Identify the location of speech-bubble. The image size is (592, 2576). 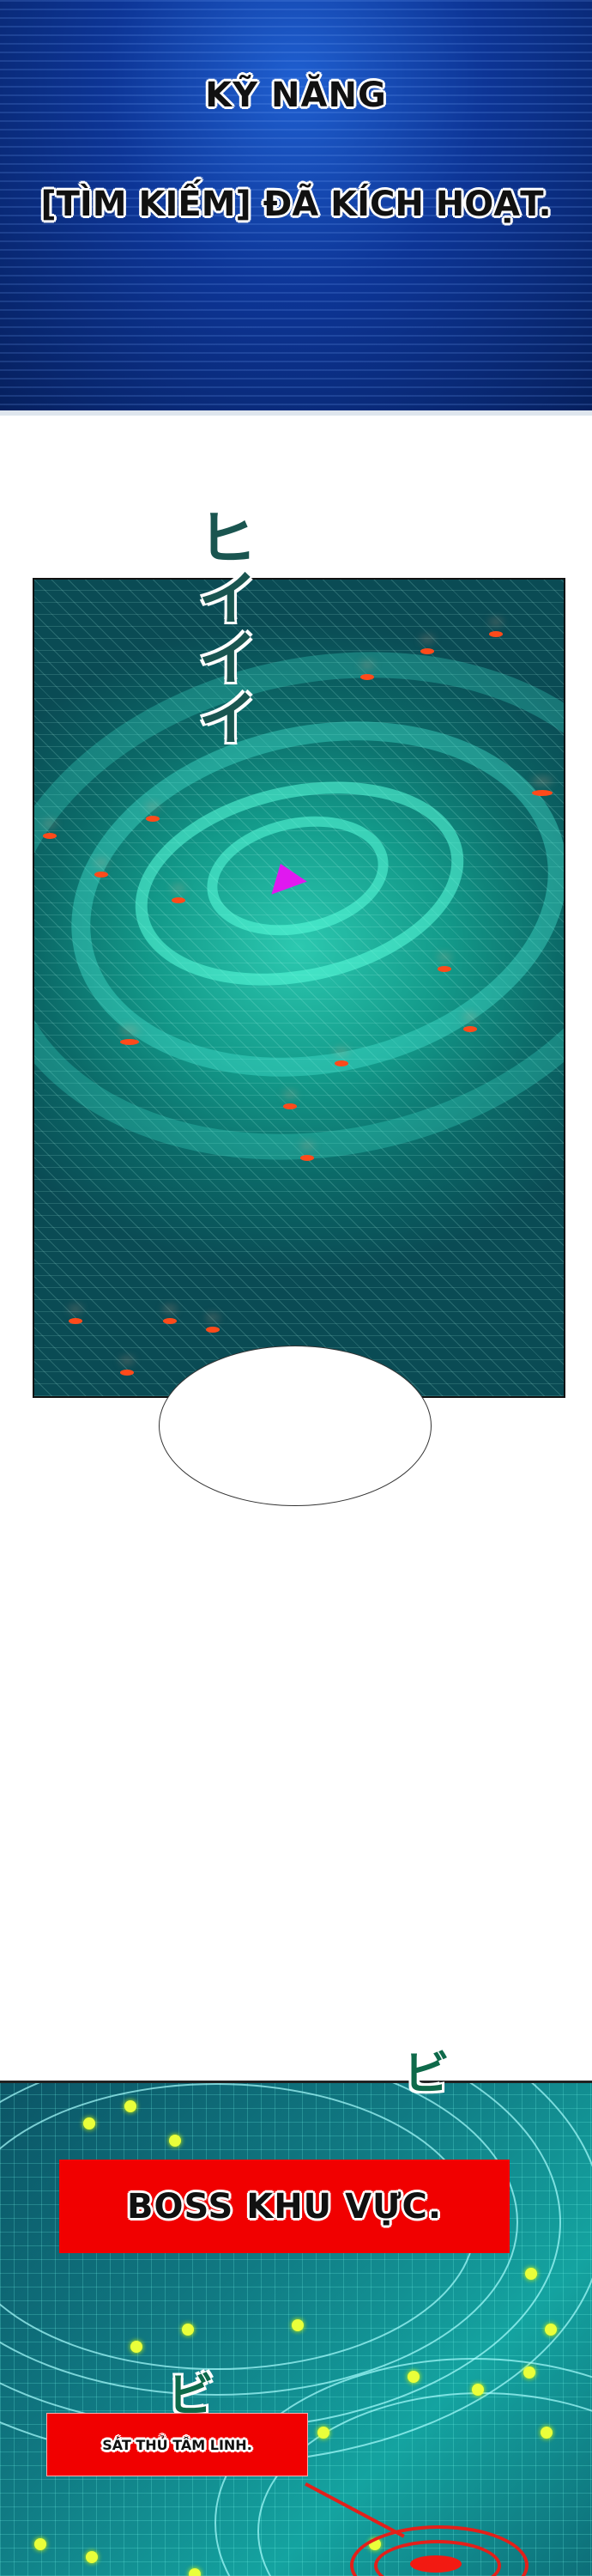
(295, 1426).